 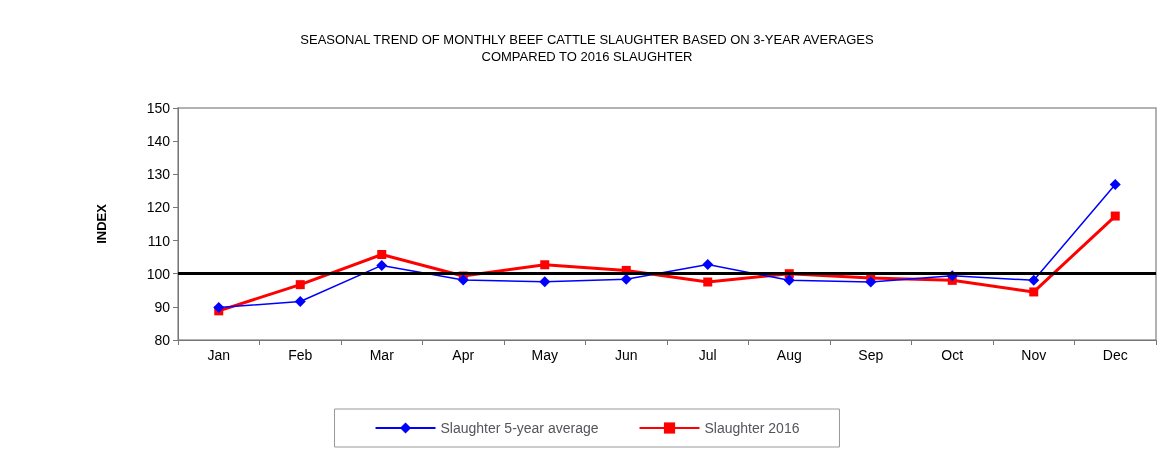 I want to click on y-tick-label: 140, so click(x=158, y=141).